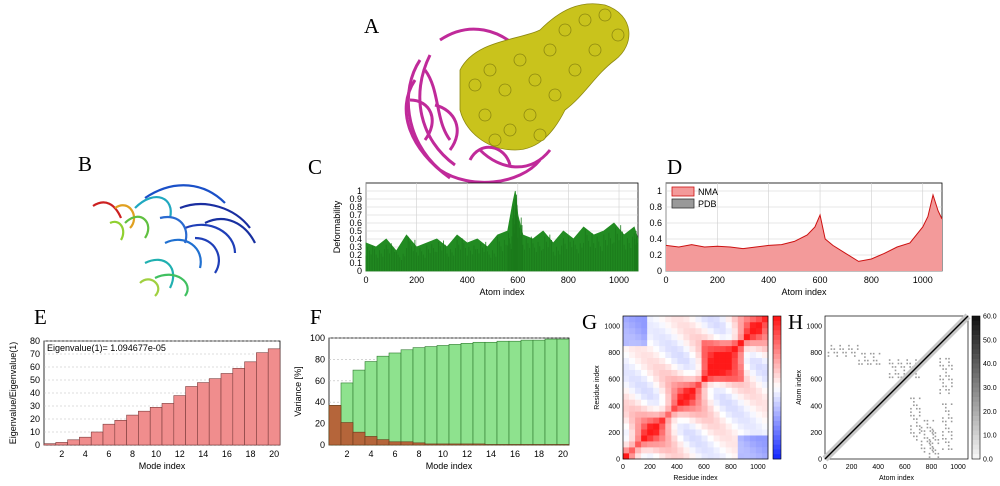 This screenshot has height=486, width=1000. What do you see at coordinates (35, 419) in the screenshot?
I see `y-tick-label: 20` at bounding box center [35, 419].